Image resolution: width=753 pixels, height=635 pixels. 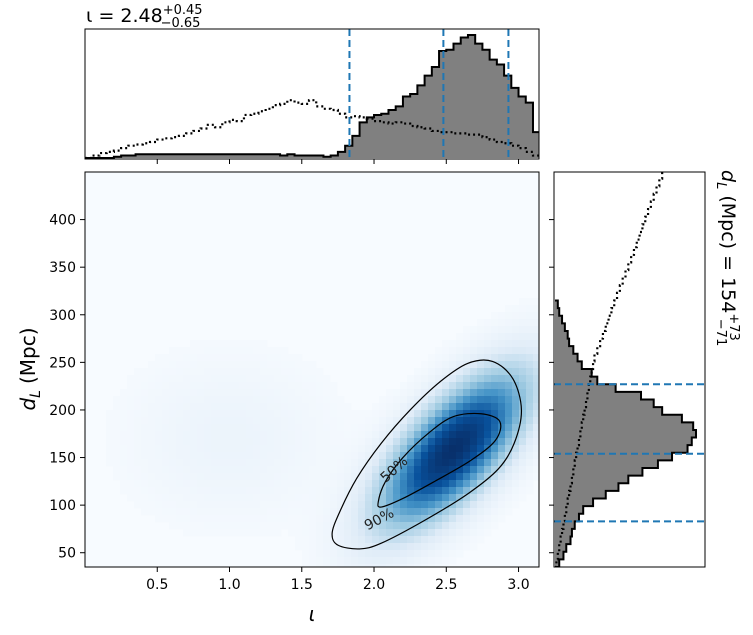 What do you see at coordinates (36, 394) in the screenshot?
I see `y-axis-label-subscript: L` at bounding box center [36, 394].